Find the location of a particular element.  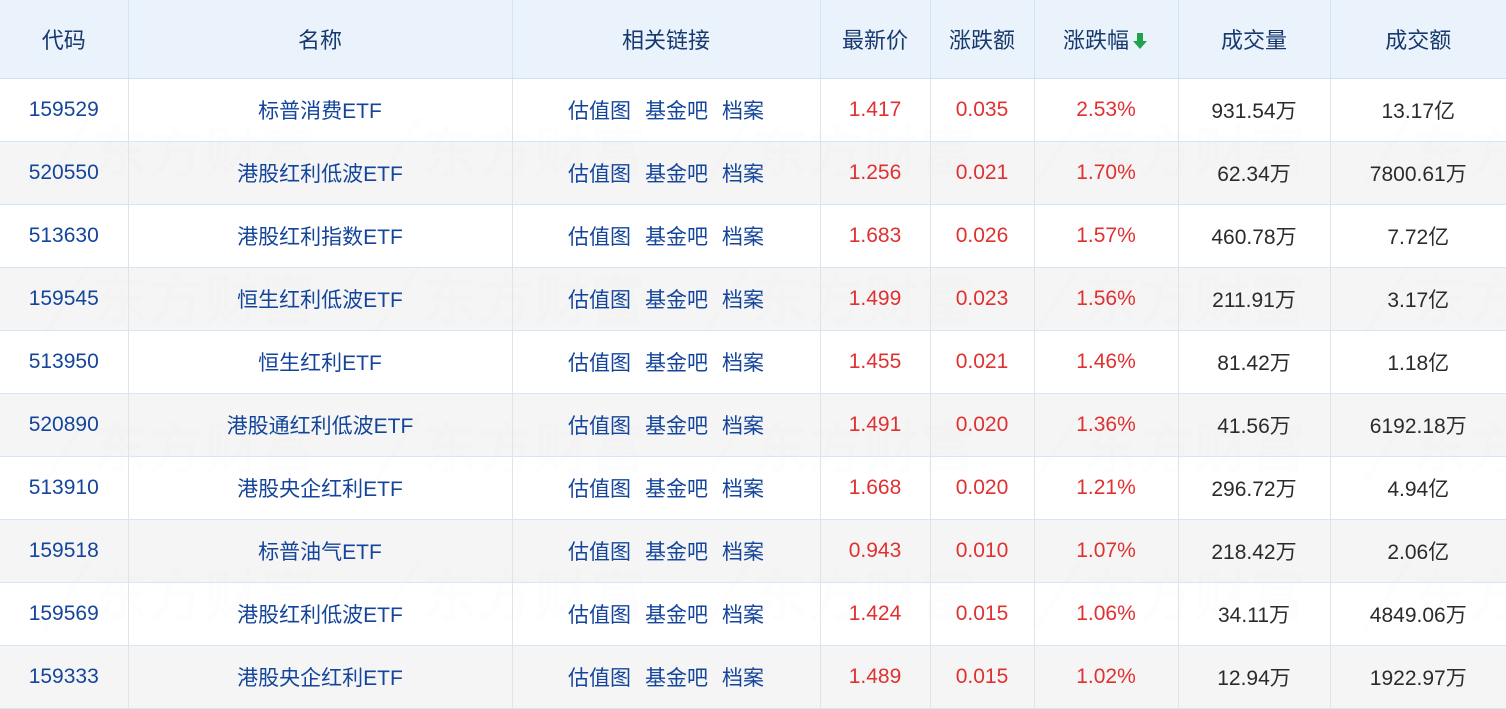

cell-name: 标普油气ETF is located at coordinates (320, 551).